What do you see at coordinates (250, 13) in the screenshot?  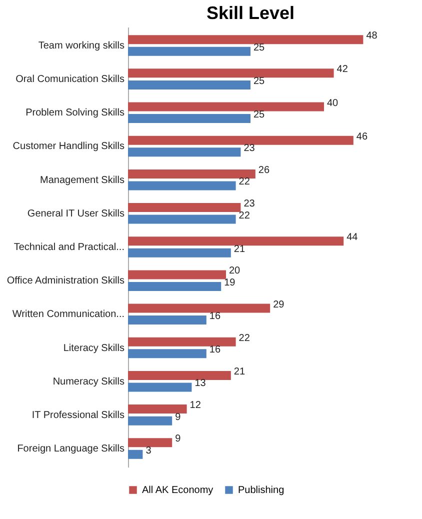 I see `chart-title: Skill Level` at bounding box center [250, 13].